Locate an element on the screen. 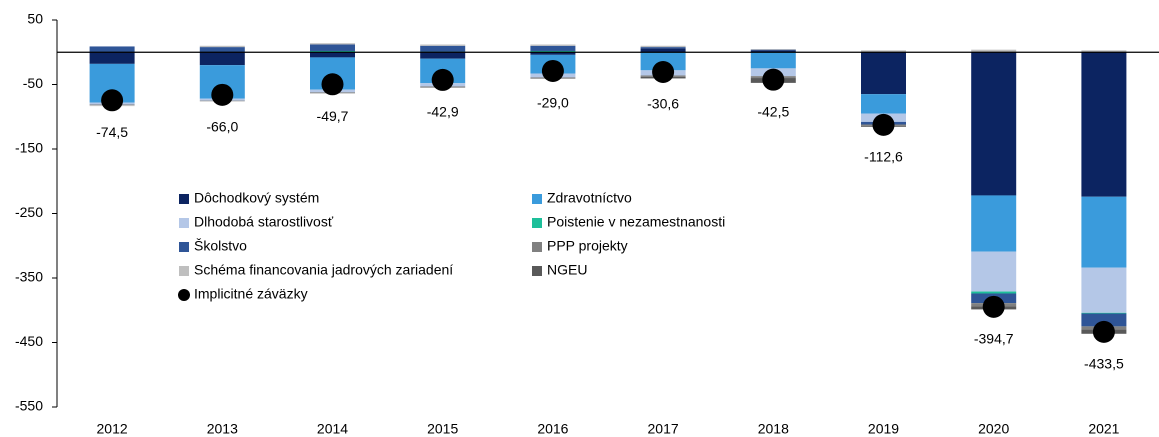 The width and height of the screenshot is (1159, 437). y-tick-label: 50 is located at coordinates (35, 19).